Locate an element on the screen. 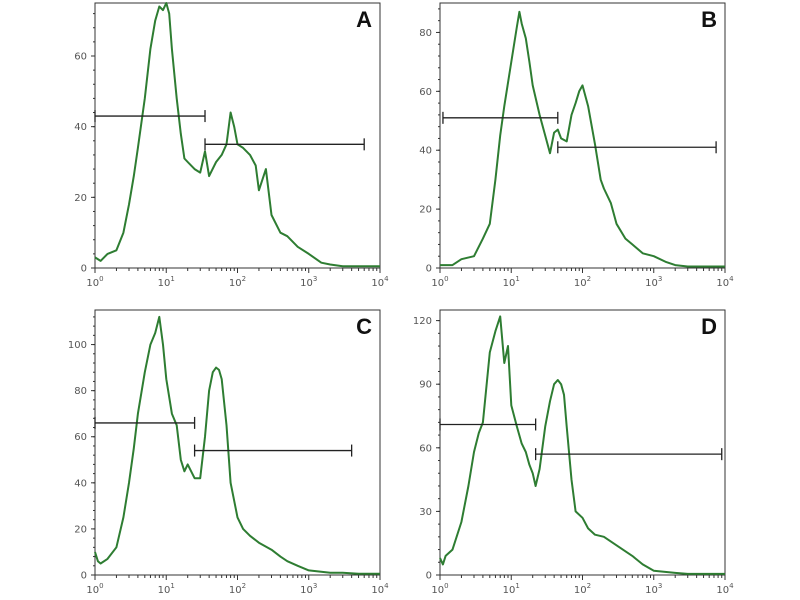 Image resolution: width=800 pixels, height=600 pixels. panel-label: D is located at coordinates (709, 326).